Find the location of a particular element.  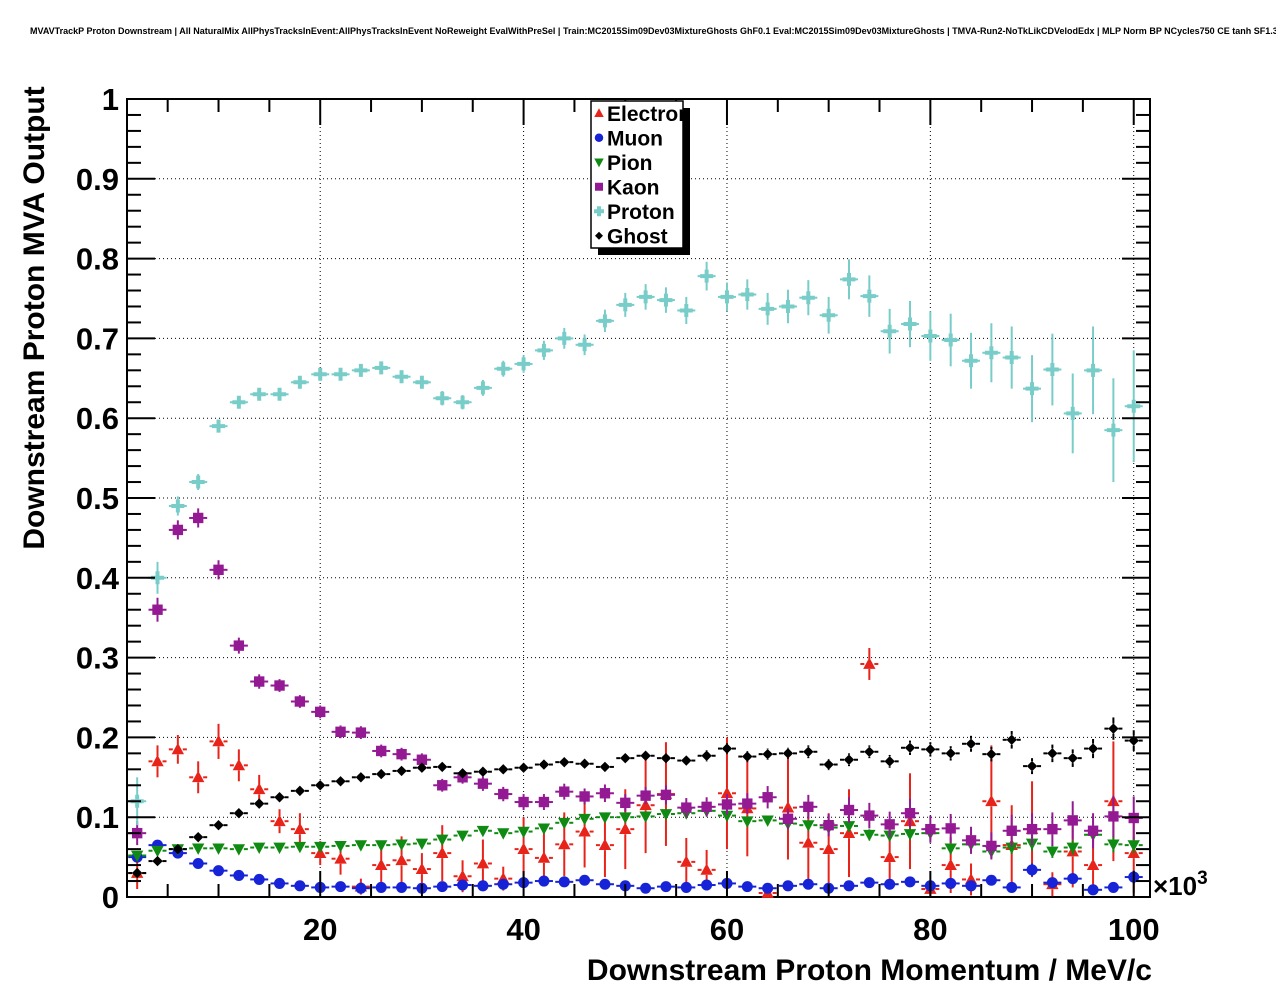

y-axis-title: Downstream Proton MVA Output is located at coordinates (34, 317).